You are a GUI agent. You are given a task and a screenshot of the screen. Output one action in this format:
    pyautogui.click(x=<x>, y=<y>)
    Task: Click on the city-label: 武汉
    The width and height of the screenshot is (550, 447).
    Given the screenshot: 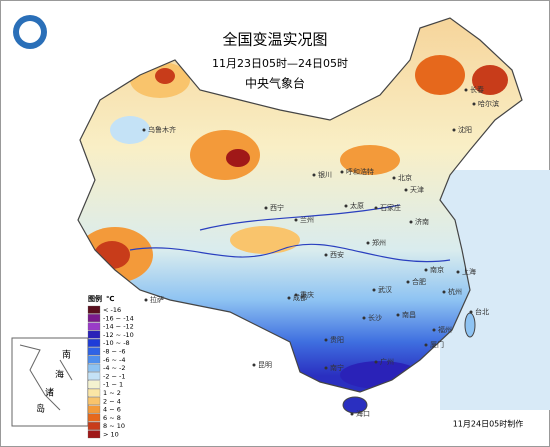 What is the action you would take?
    pyautogui.click(x=385, y=289)
    